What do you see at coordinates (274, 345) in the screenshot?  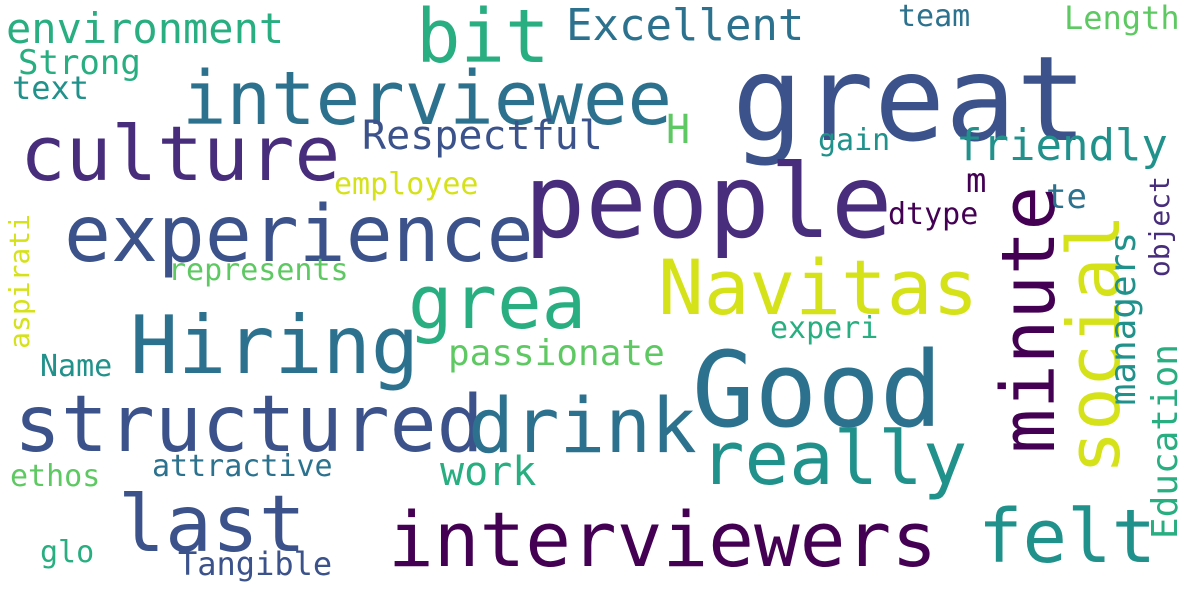 I see `word-hiring: Hiring` at bounding box center [274, 345].